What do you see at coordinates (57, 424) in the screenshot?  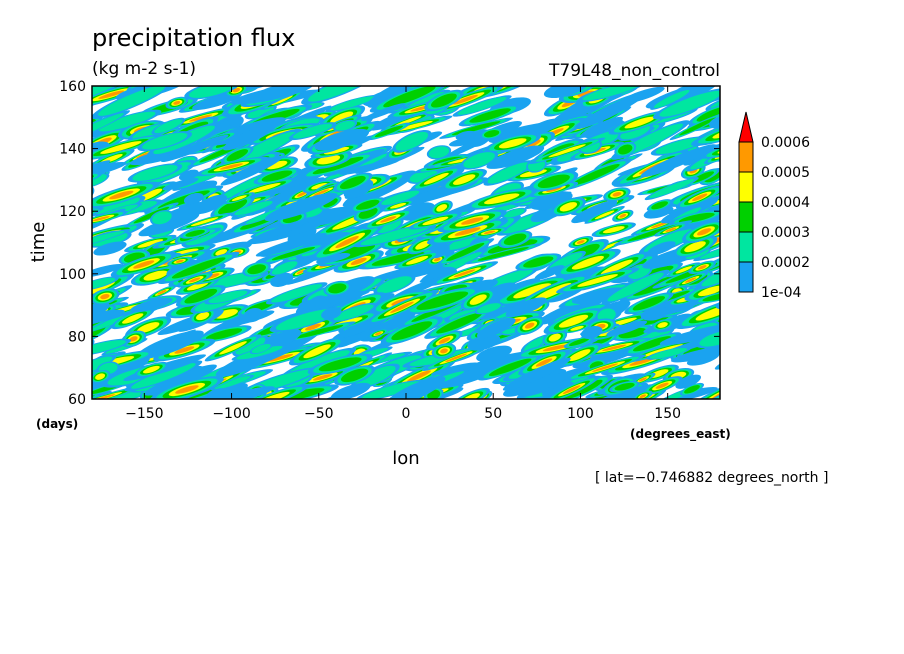 I see `y-unit-label: (days)` at bounding box center [57, 424].